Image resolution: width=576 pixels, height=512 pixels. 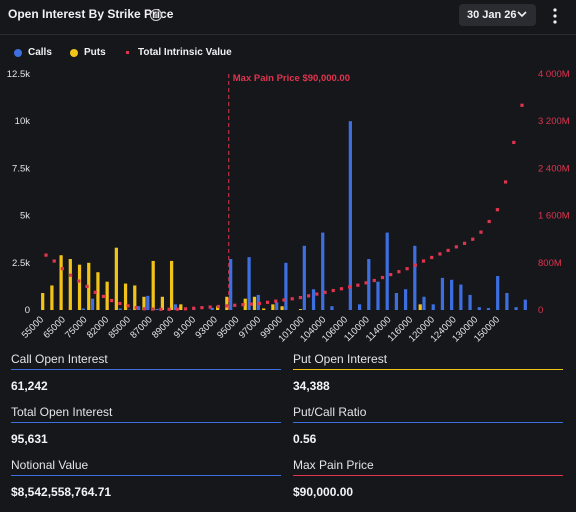 What do you see at coordinates (163, 327) in the screenshot?
I see `x-axis-tick-label: 89000` at bounding box center [163, 327].